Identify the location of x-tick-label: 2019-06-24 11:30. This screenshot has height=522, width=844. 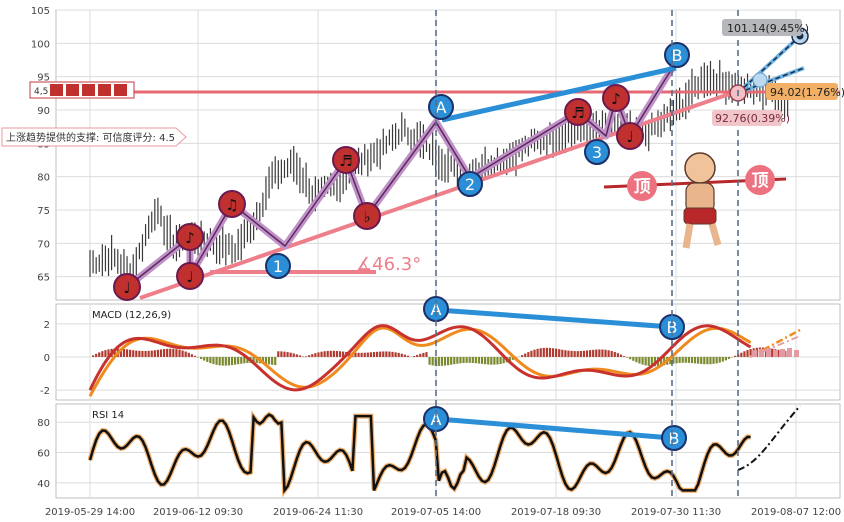
(318, 512).